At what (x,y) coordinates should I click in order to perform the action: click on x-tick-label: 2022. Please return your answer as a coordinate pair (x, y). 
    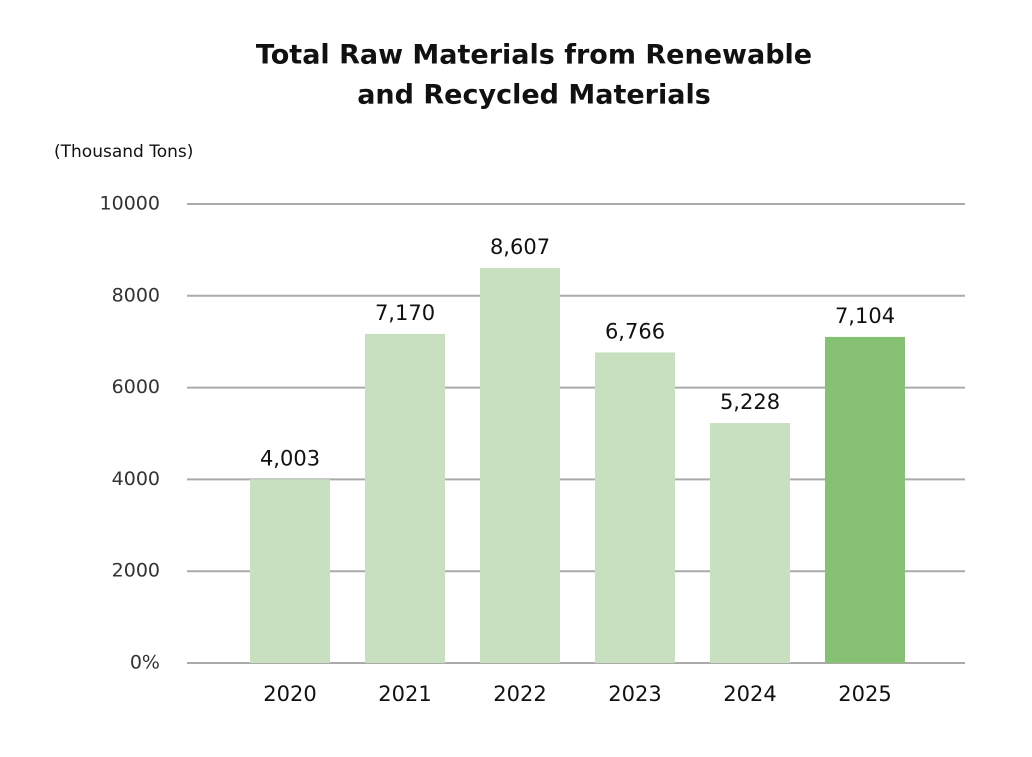
    Looking at the image, I should click on (519, 694).